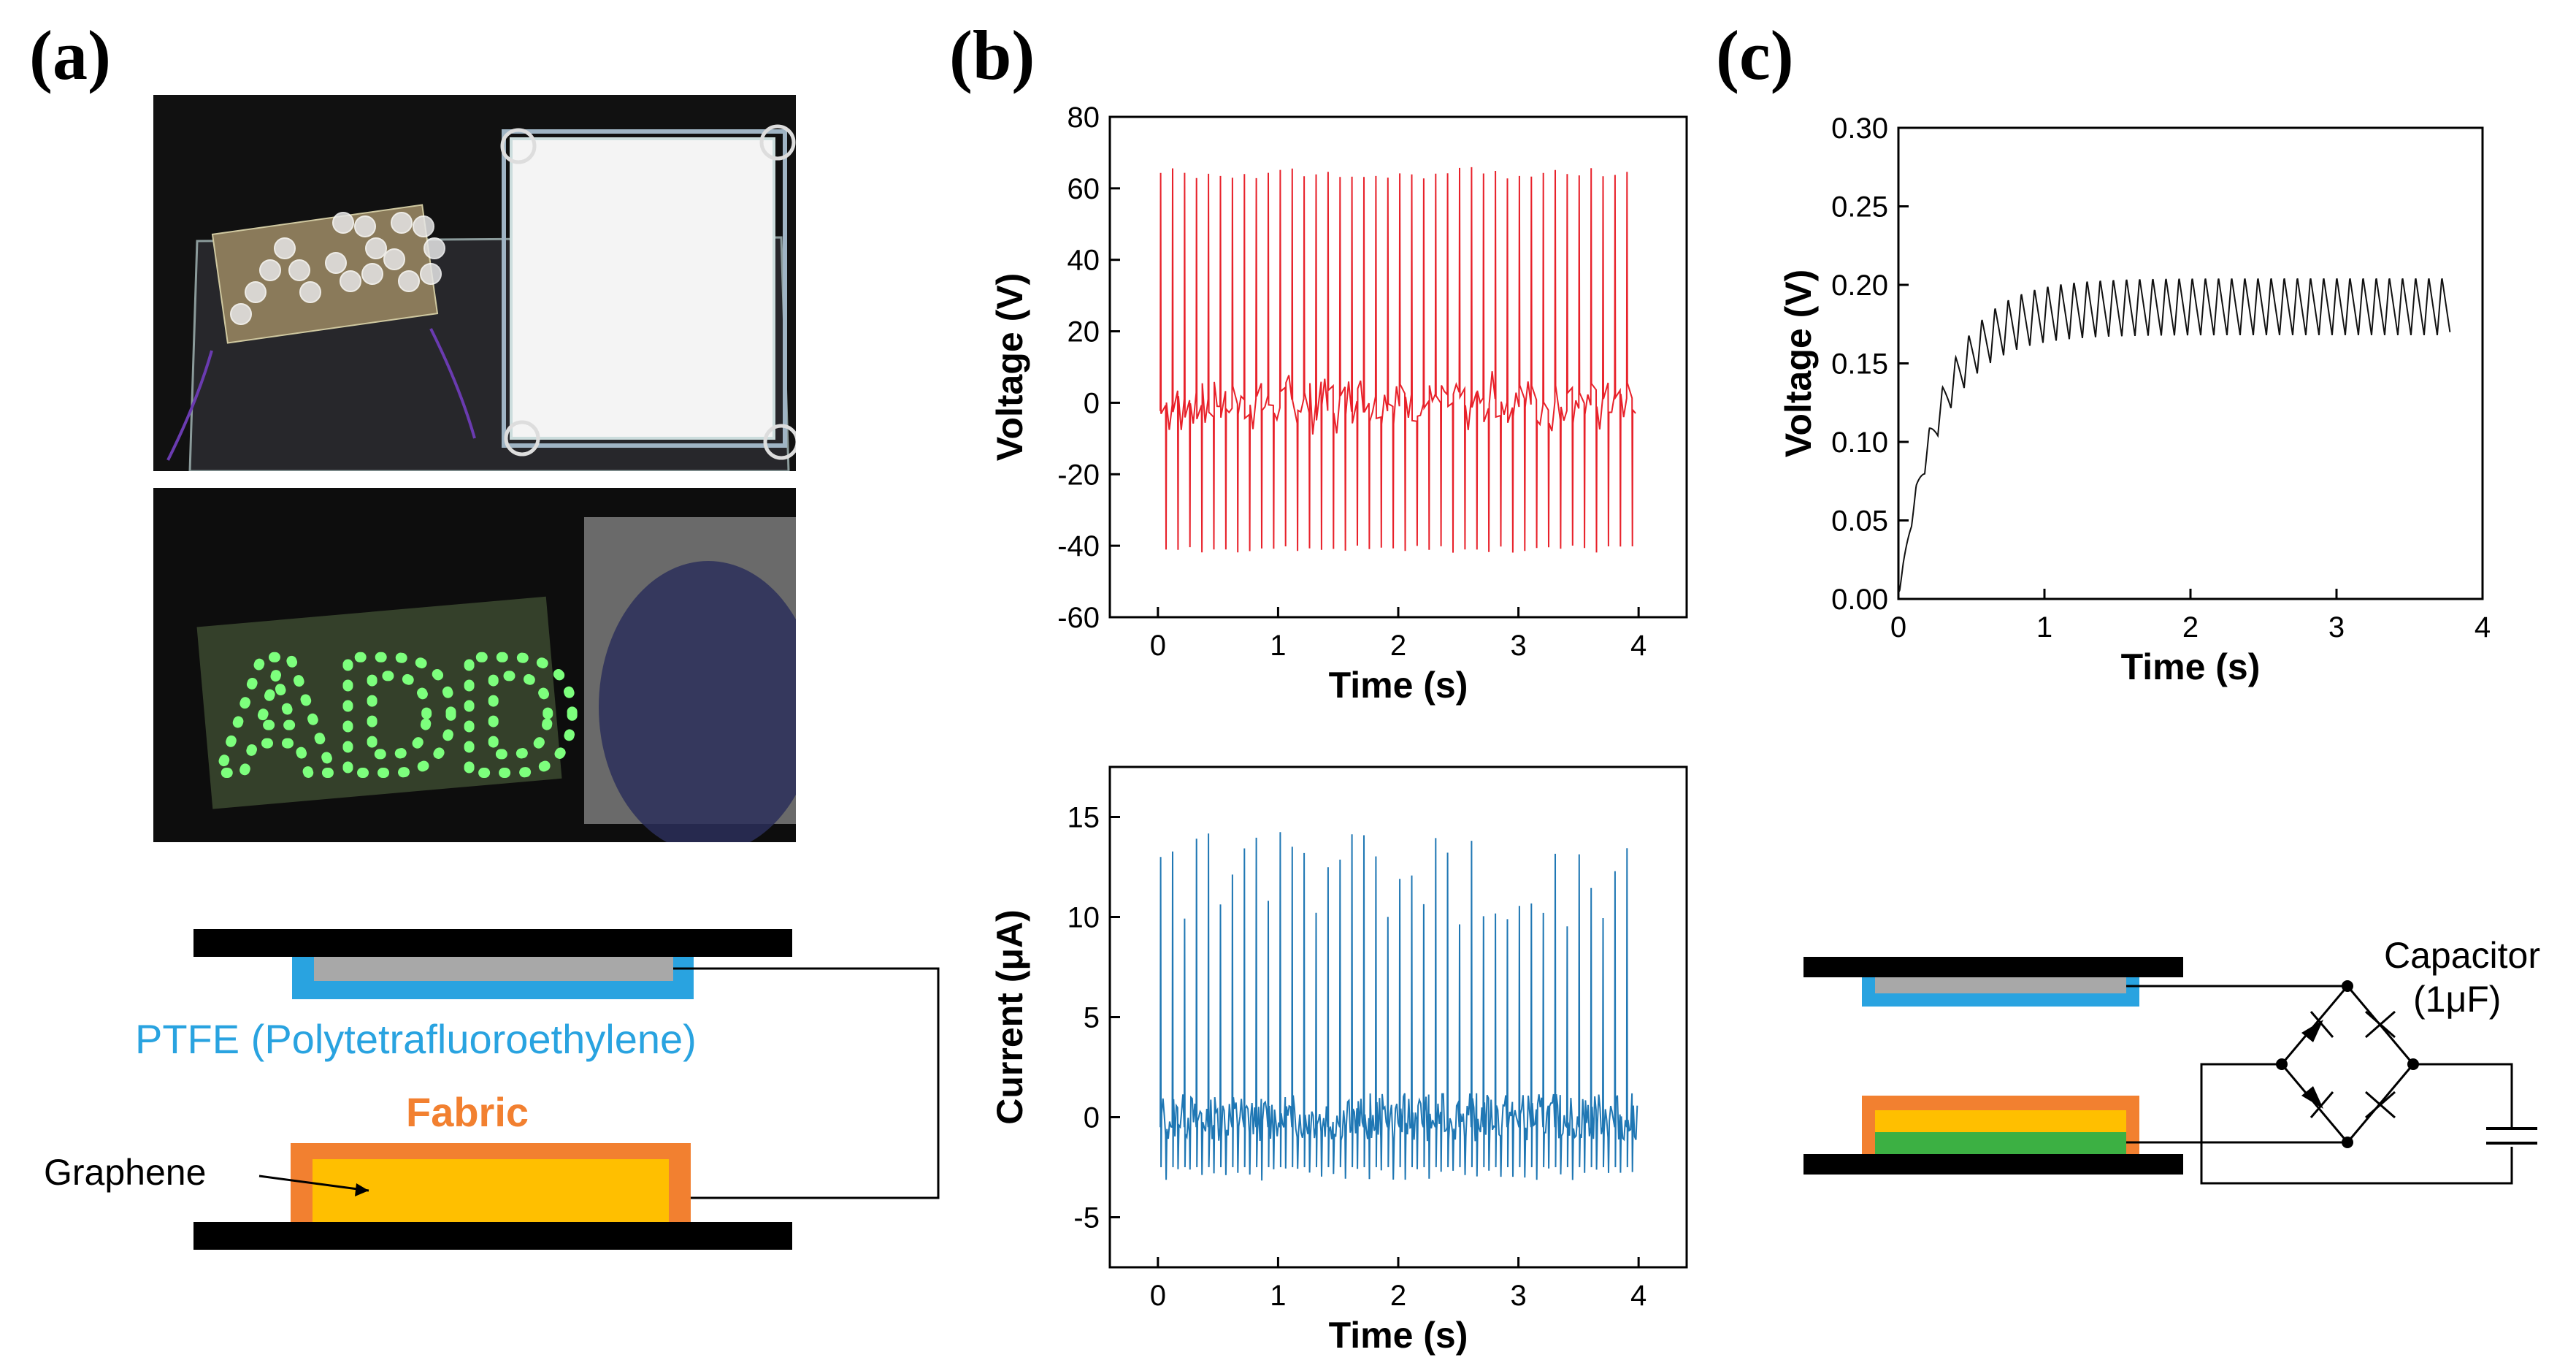  What do you see at coordinates (1083, 189) in the screenshot?
I see `y-tick-label: 60` at bounding box center [1083, 189].